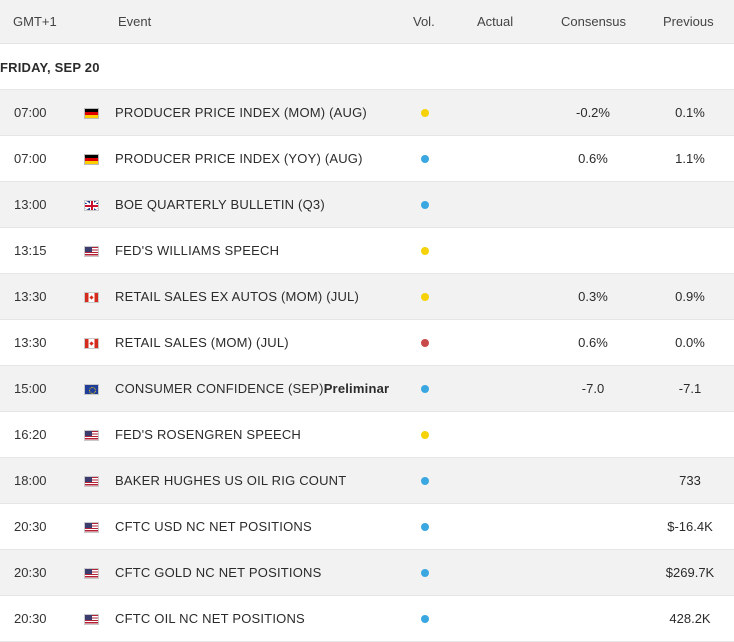 This screenshot has width=734, height=642. Describe the element at coordinates (367, 435) in the screenshot. I see `event-row: 16:20 FED'S ROSENGREN SPEECH` at that location.